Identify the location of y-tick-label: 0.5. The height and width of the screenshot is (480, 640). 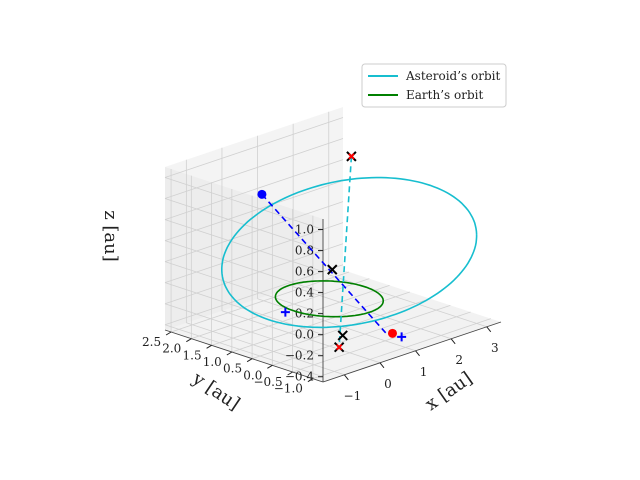
(232, 369).